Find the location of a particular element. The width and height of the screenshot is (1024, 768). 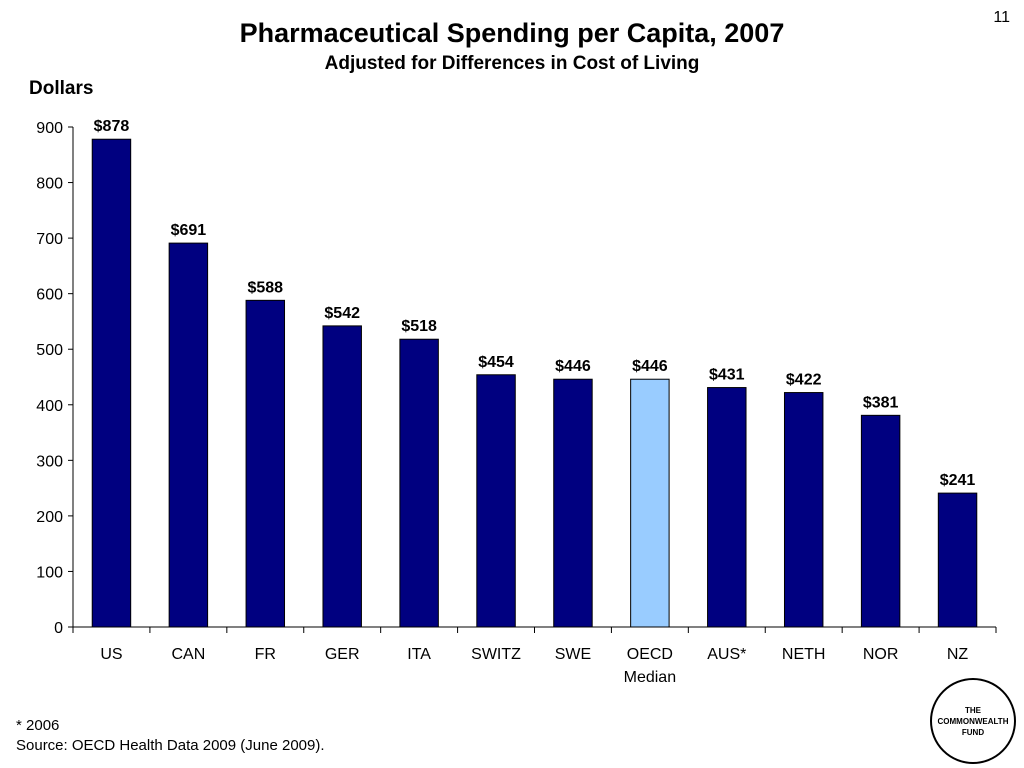

logo-text: THE COMMONWEALTH FUND is located at coordinates (973, 721).